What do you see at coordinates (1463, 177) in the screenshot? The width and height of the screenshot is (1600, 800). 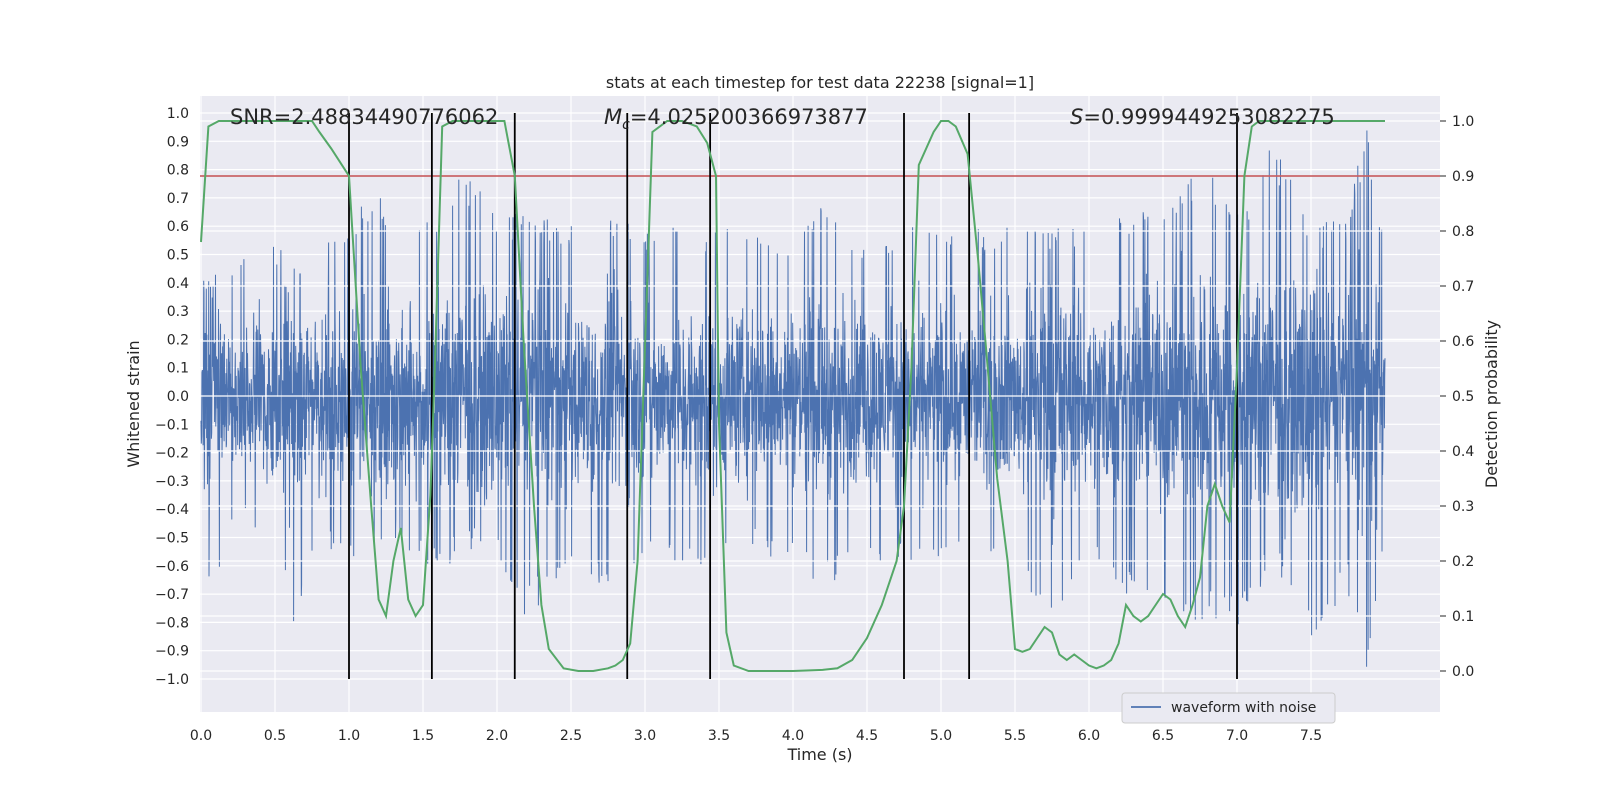 I see `y2-tick-label: 0.9` at bounding box center [1463, 177].